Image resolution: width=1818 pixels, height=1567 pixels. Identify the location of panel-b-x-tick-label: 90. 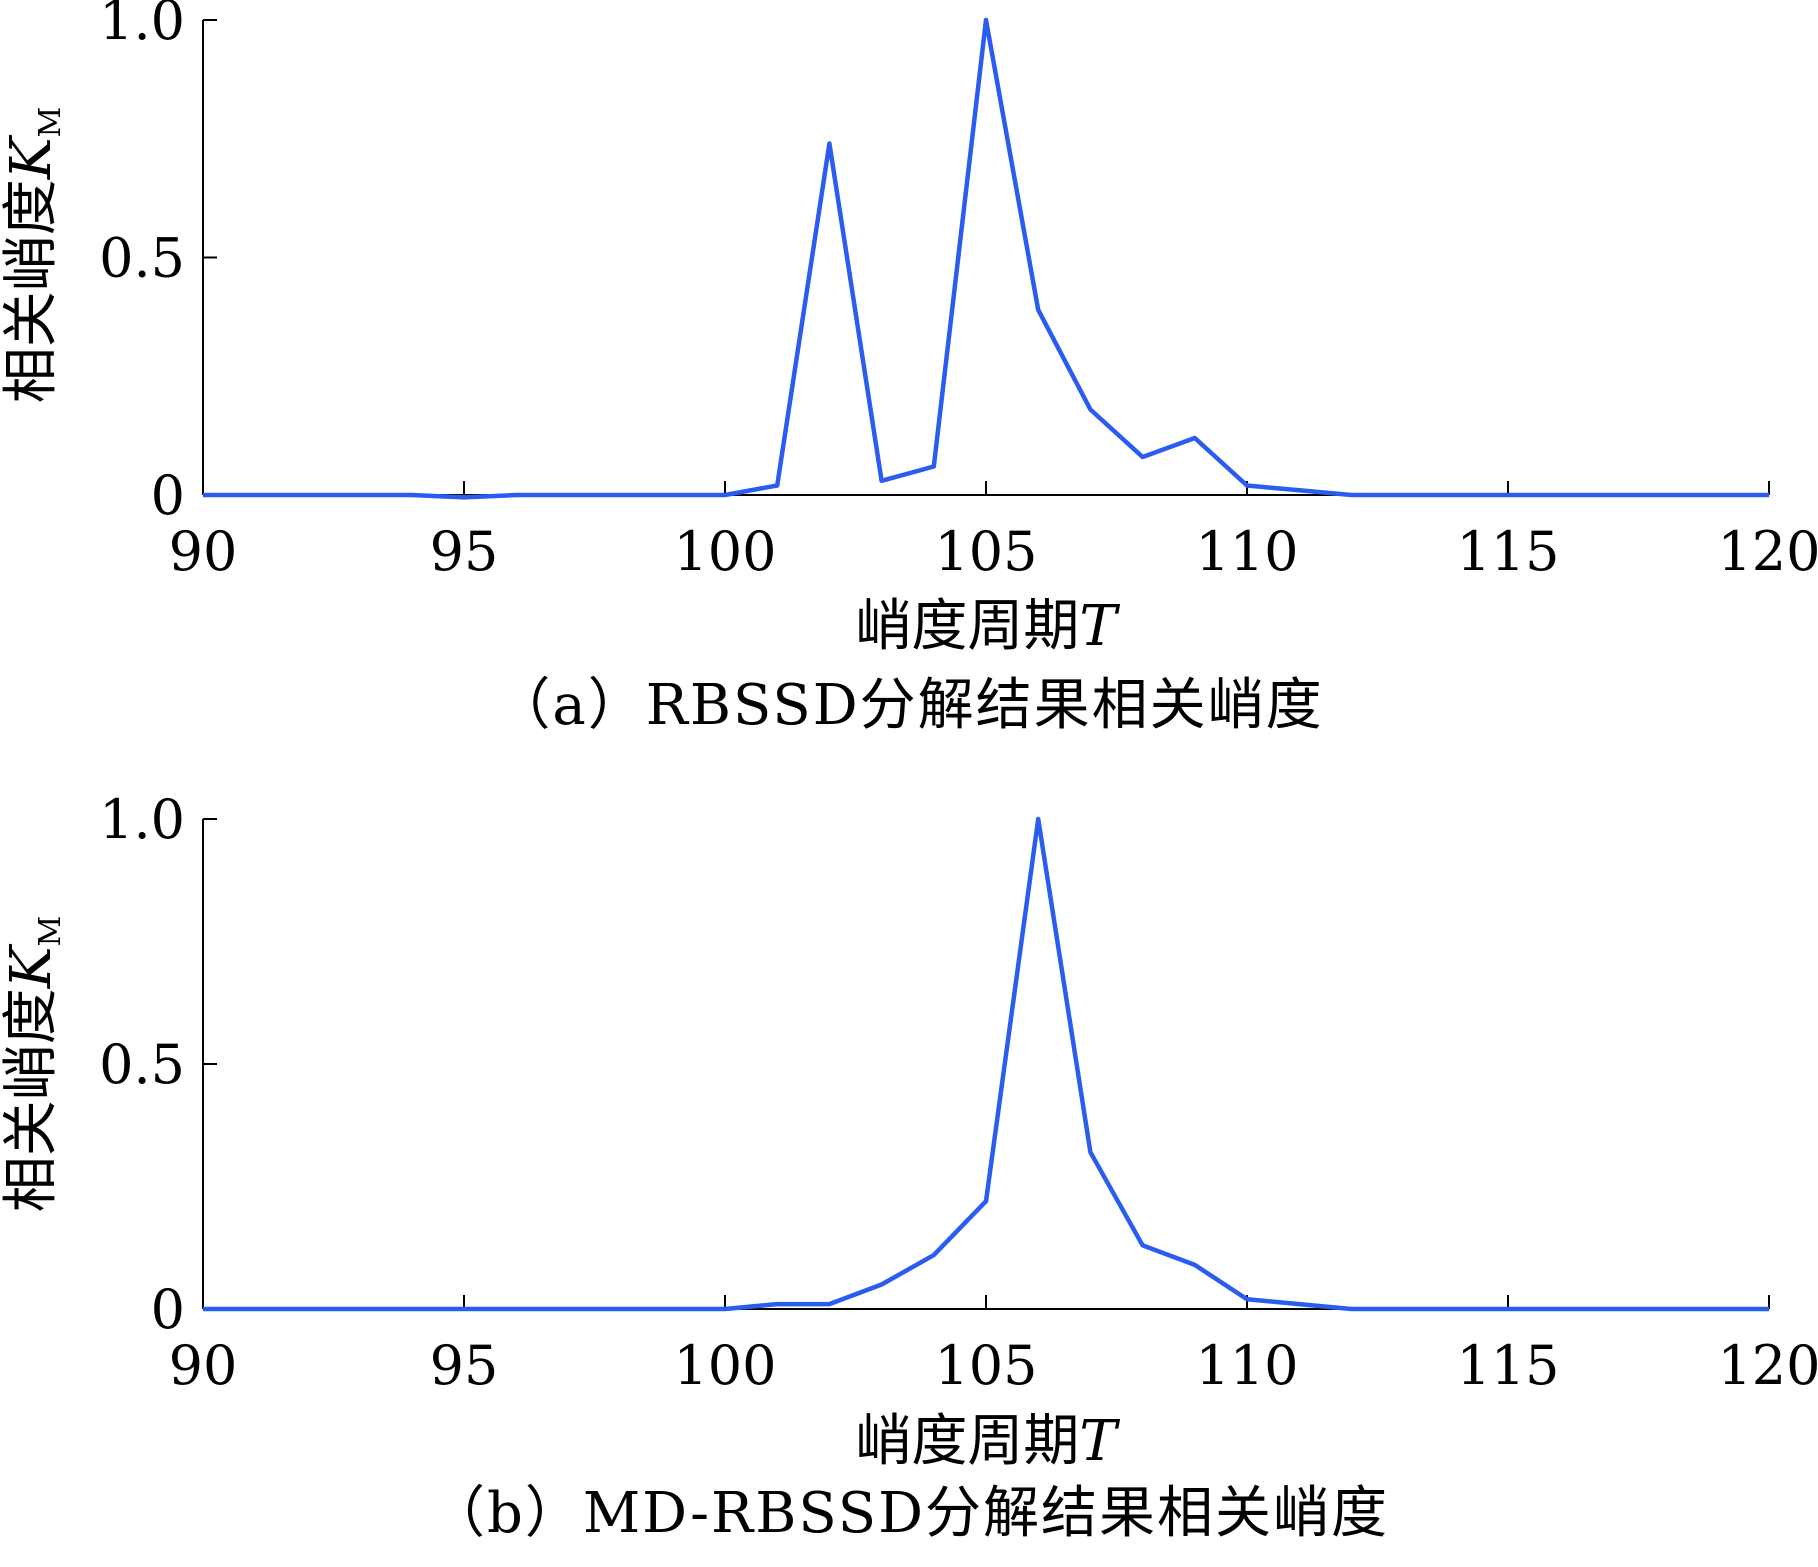
(203, 1365).